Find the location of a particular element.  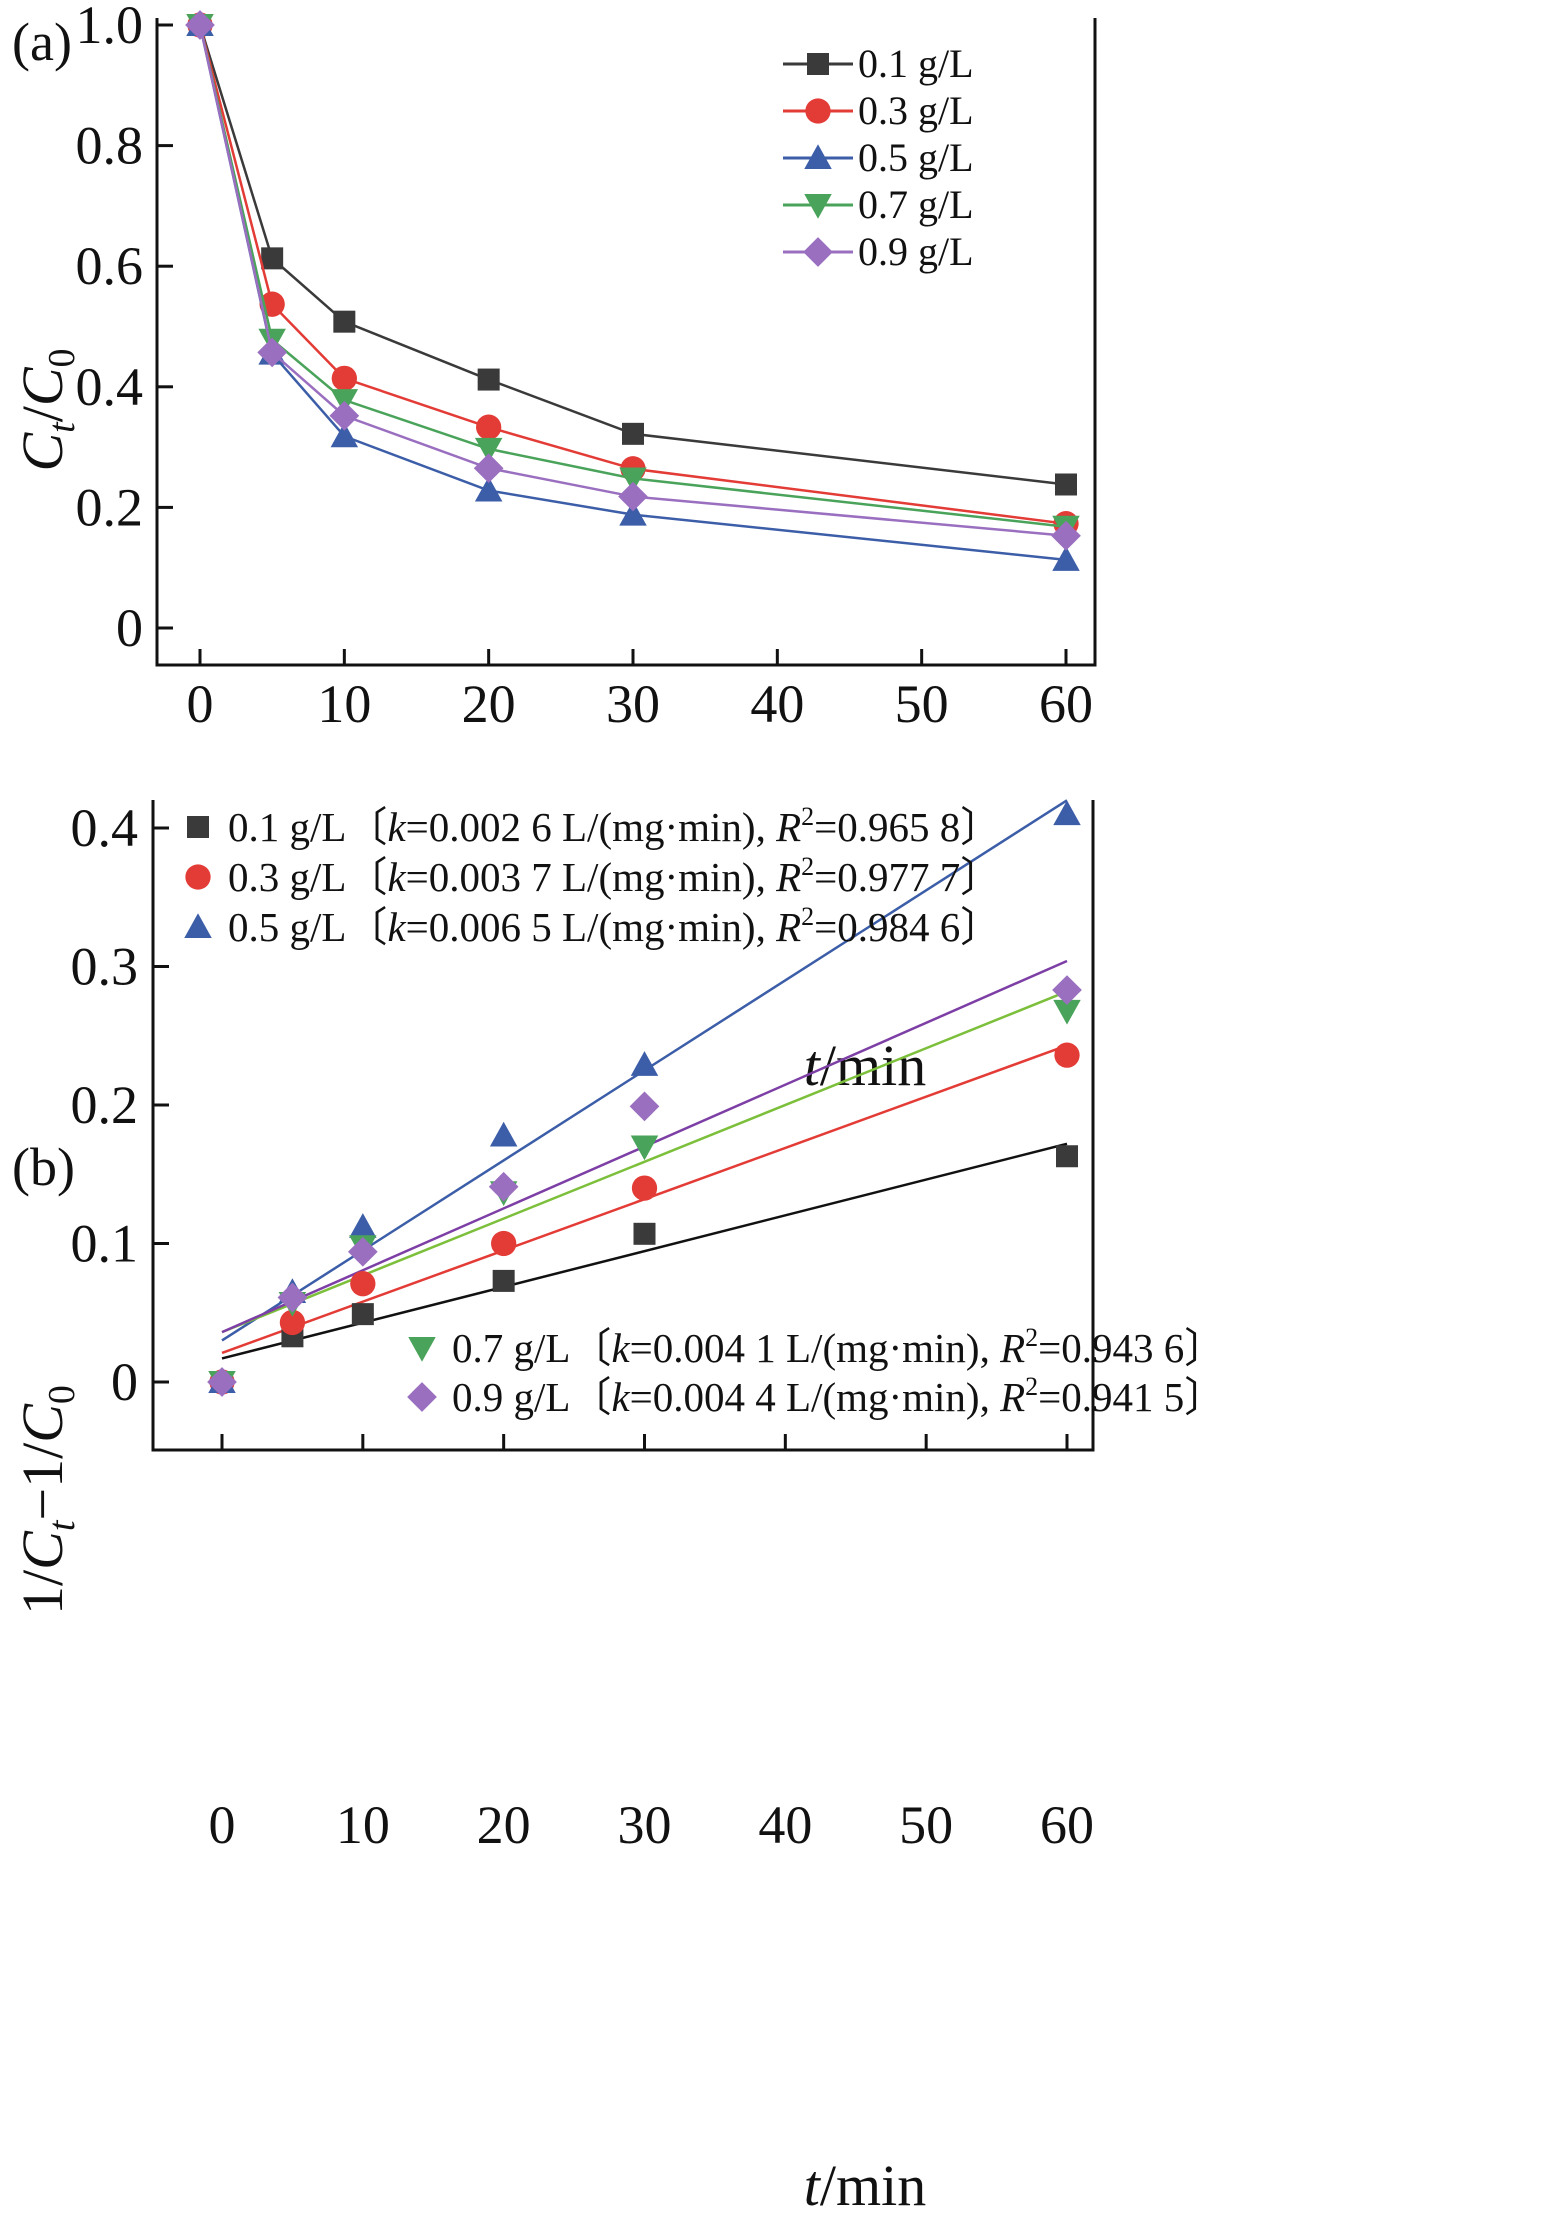

panel-a-x-tick-label: 60 is located at coordinates (1066, 704).